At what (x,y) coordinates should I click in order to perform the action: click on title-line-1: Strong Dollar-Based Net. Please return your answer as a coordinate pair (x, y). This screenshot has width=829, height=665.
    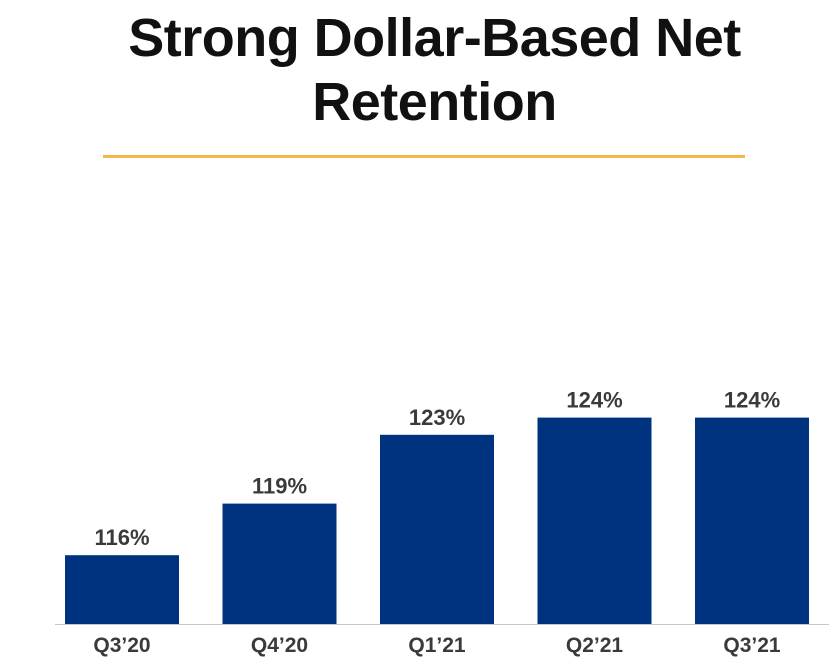
    Looking at the image, I should click on (434, 38).